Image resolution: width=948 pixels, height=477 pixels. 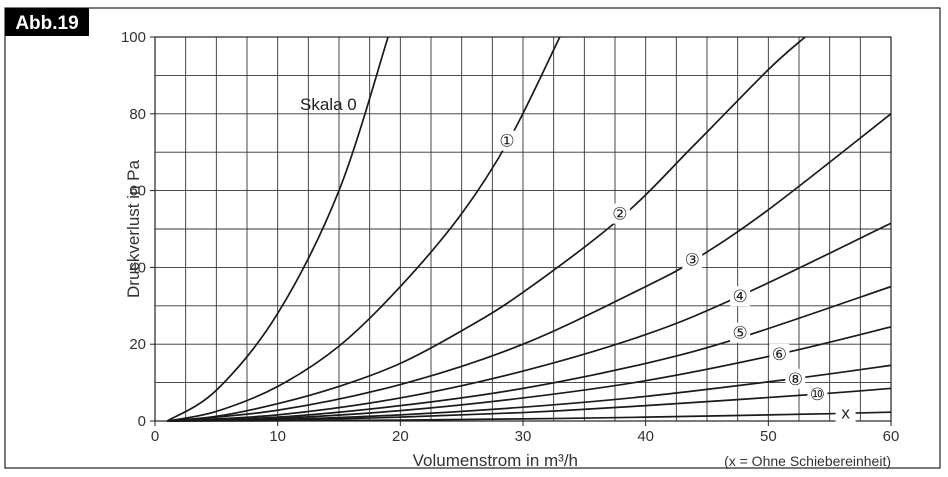 What do you see at coordinates (495, 460) in the screenshot?
I see `x-axis-label: Volumenstrom in m³/h` at bounding box center [495, 460].